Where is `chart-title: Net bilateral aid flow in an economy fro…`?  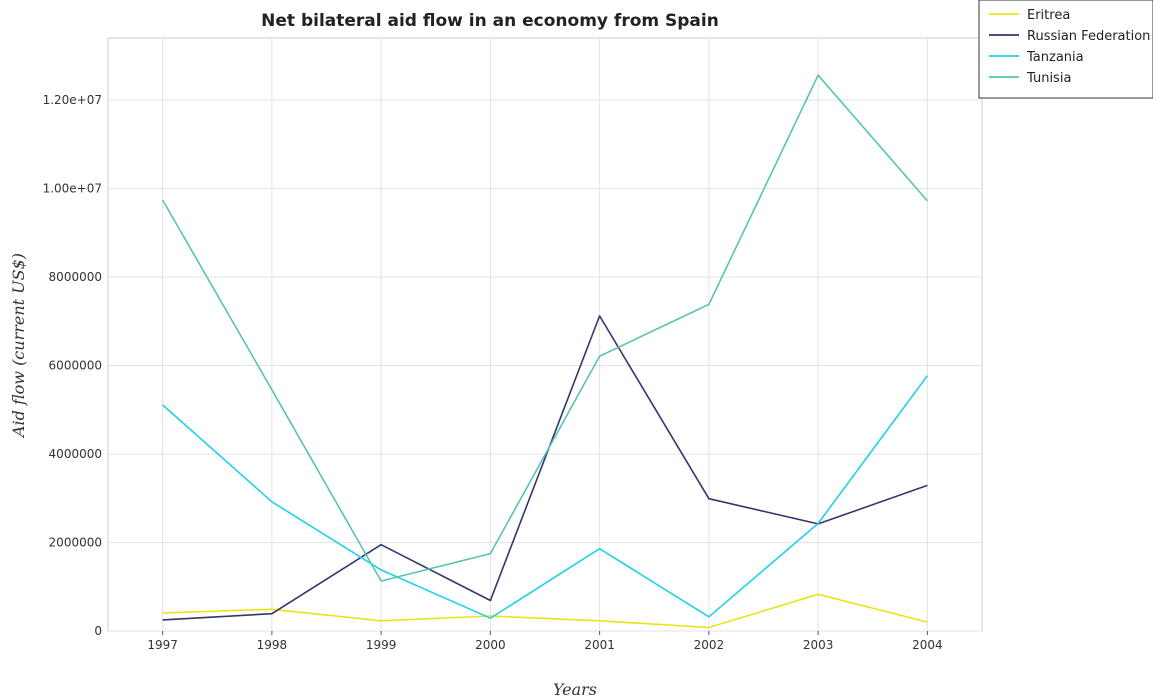
chart-title: Net bilateral aid flow in an economy fro… is located at coordinates (490, 21).